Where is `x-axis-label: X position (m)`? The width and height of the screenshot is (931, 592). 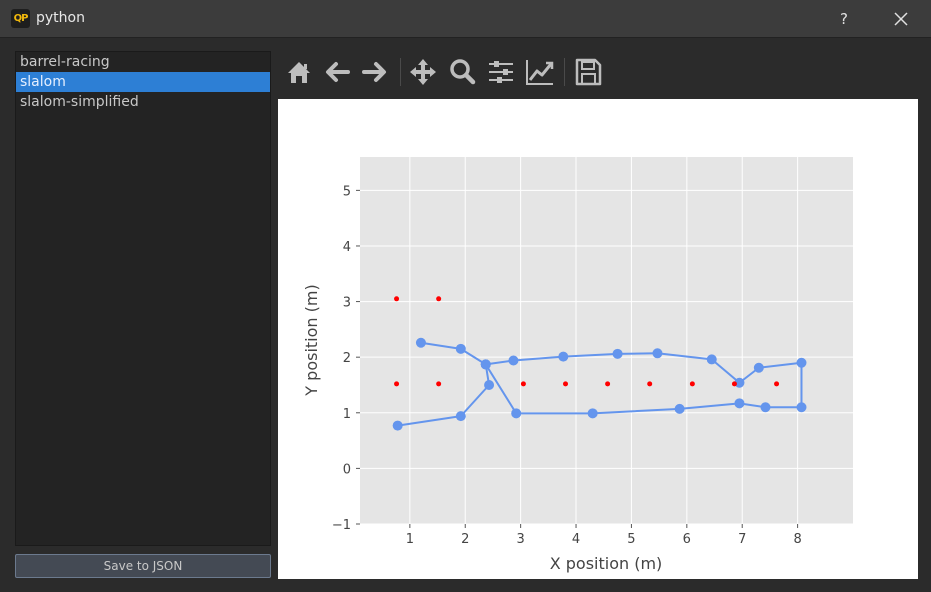
x-axis-label: X position (m) is located at coordinates (606, 563).